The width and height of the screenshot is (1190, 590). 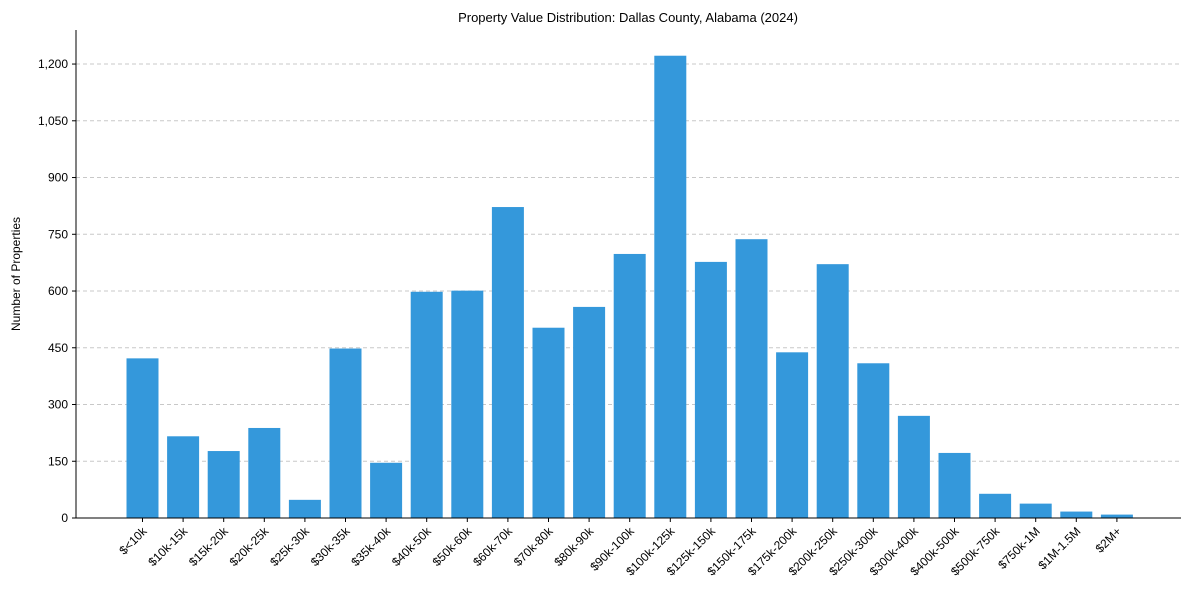 What do you see at coordinates (64, 518) in the screenshot?
I see `y-tick-label: 0` at bounding box center [64, 518].